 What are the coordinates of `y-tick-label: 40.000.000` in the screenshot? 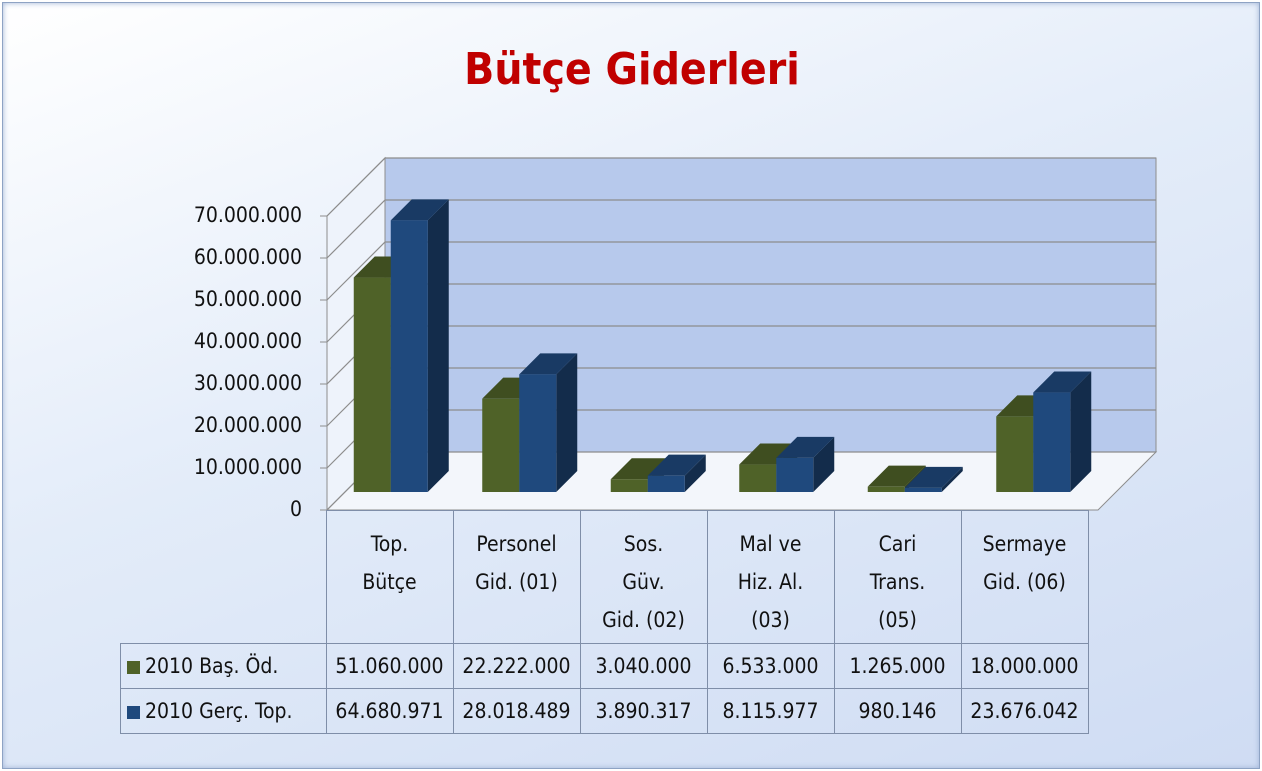 It's located at (248, 341).